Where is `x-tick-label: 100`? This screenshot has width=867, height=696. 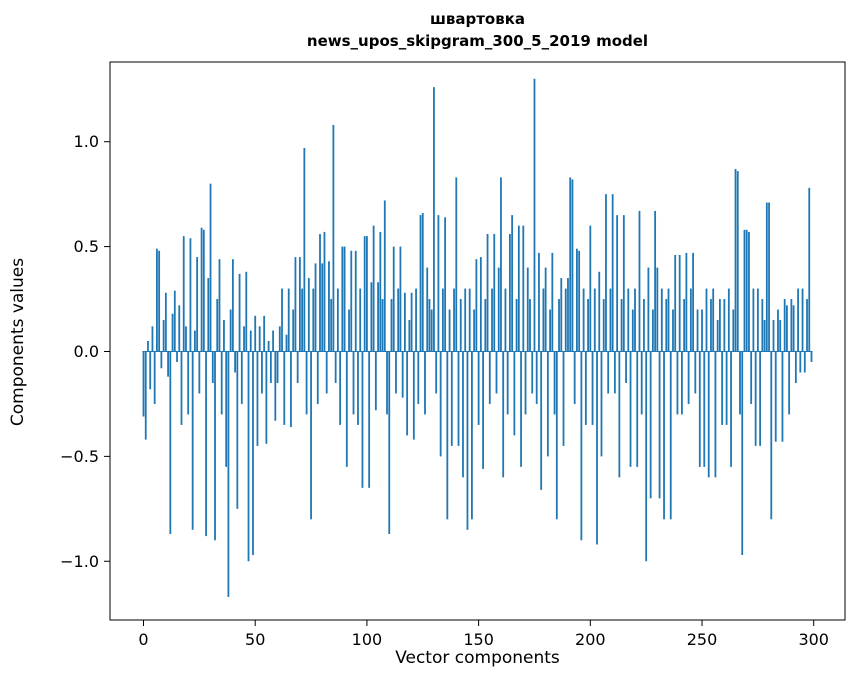
x-tick-label: 100 is located at coordinates (367, 639).